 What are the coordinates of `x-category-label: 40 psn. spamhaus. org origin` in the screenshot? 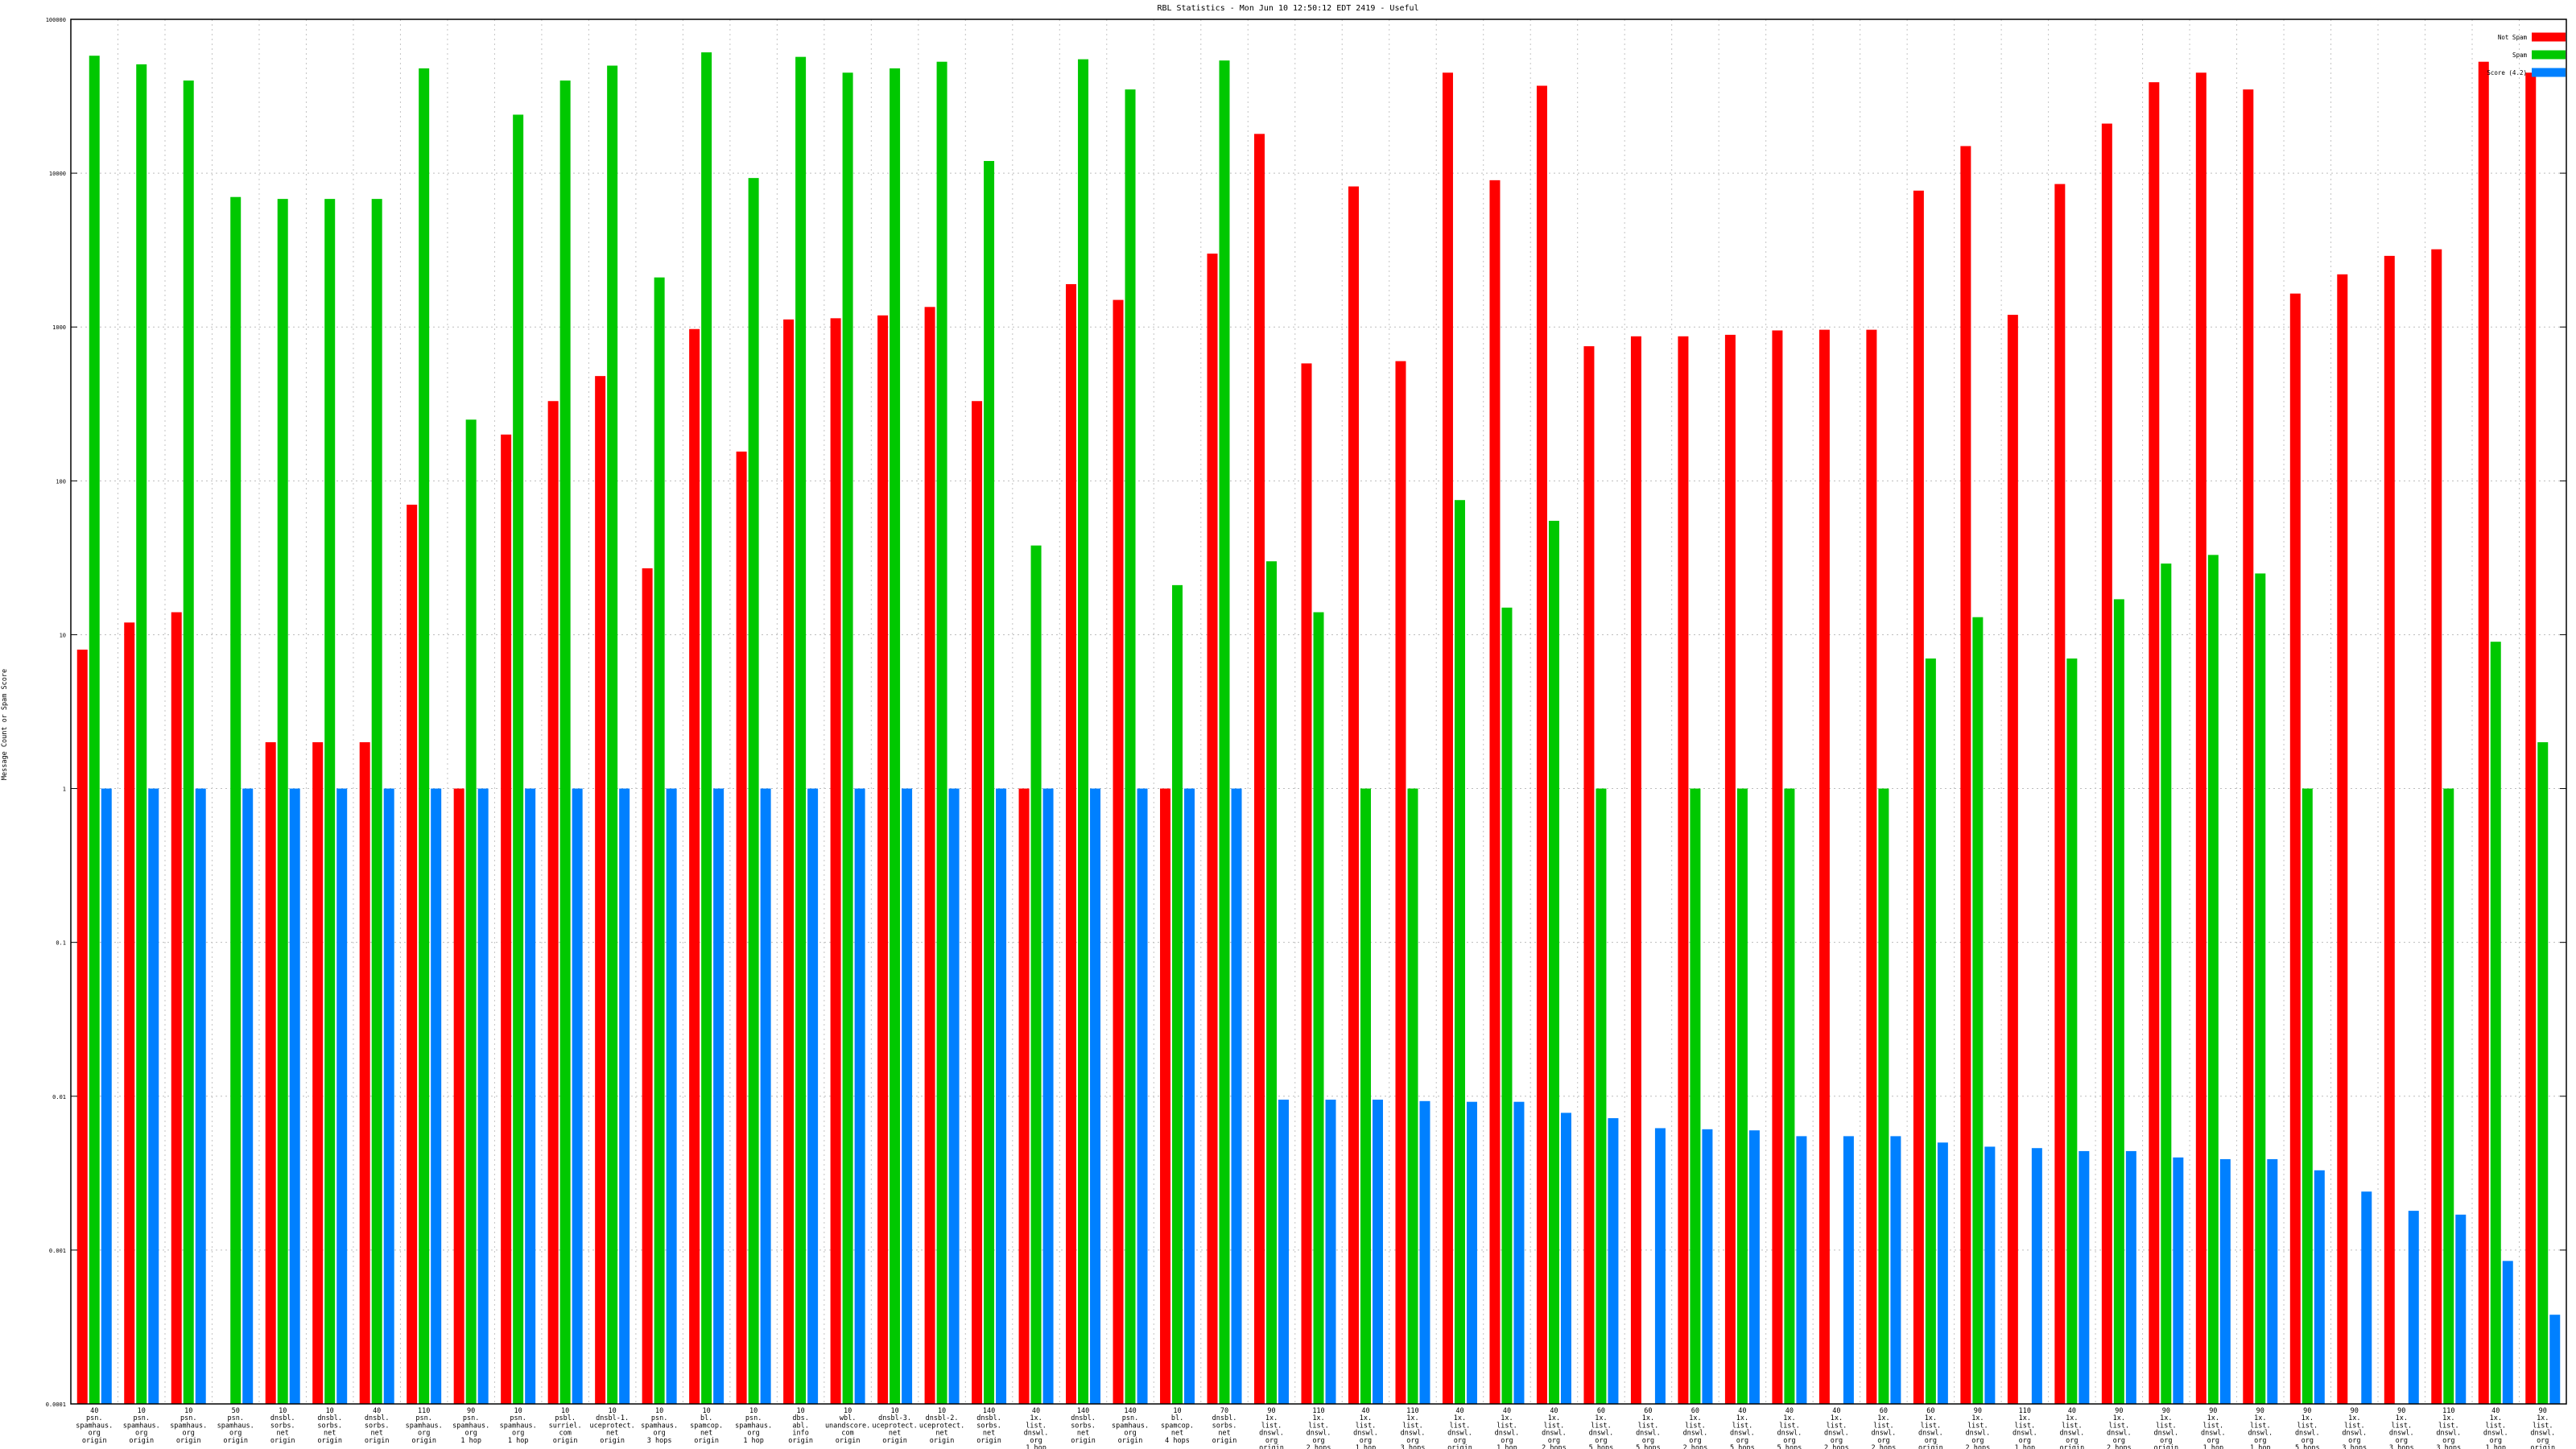 It's located at (94, 1426).